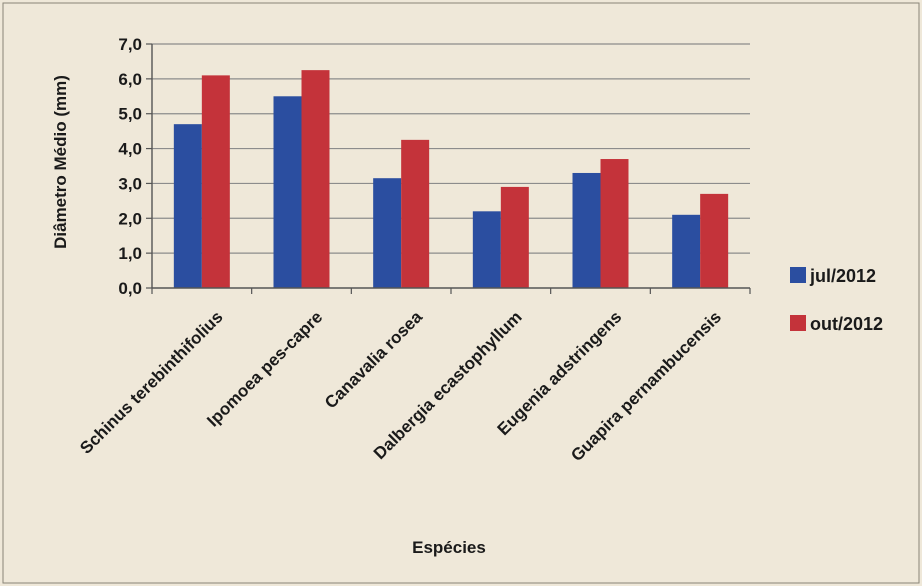 The image size is (922, 586). I want to click on legend: jul/2012 out/2012, so click(836, 300).